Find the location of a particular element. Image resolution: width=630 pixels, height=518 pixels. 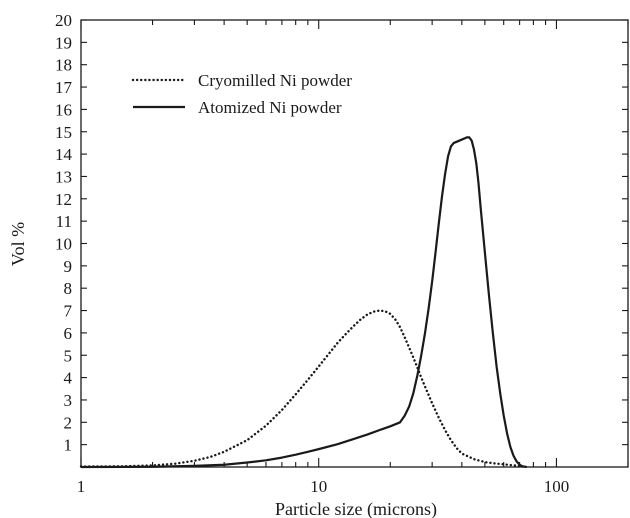

y-tick-label: 19 is located at coordinates (63, 42).